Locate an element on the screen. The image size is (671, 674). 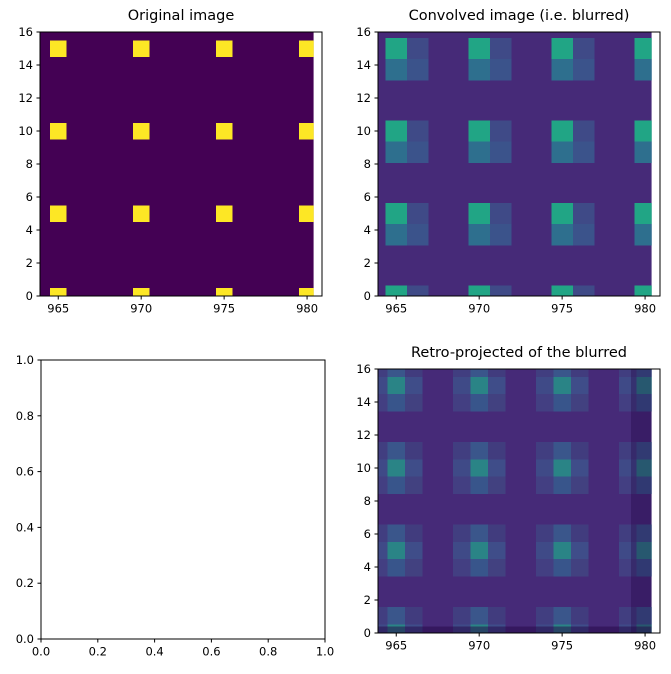
original-y-tick-label: 10 is located at coordinates (25, 131).